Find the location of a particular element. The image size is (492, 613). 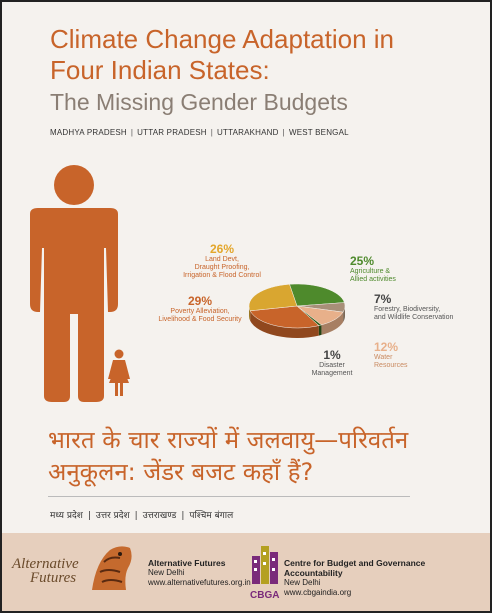

state-madhya-pradesh: MADHYA PRADESH is located at coordinates (88, 132).